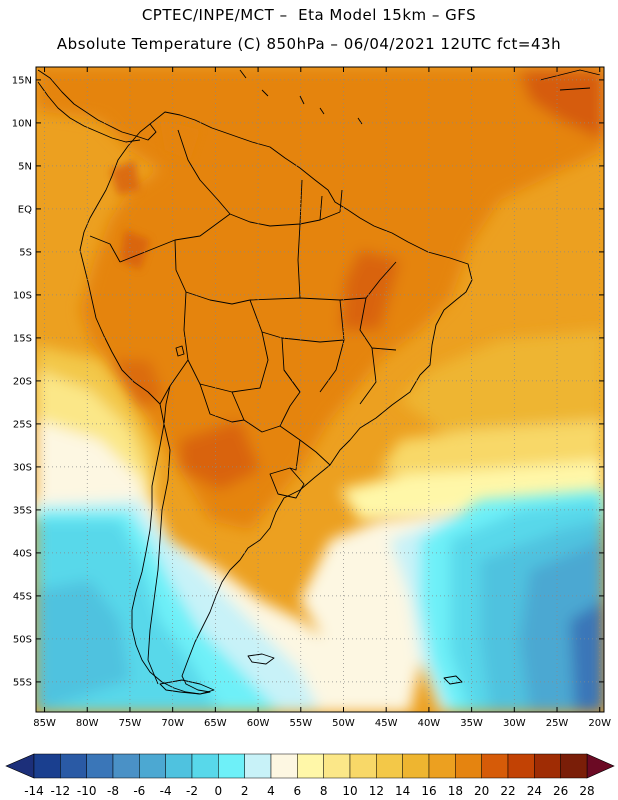  I want to click on field-band-16-atlantic, so click(502, 390).